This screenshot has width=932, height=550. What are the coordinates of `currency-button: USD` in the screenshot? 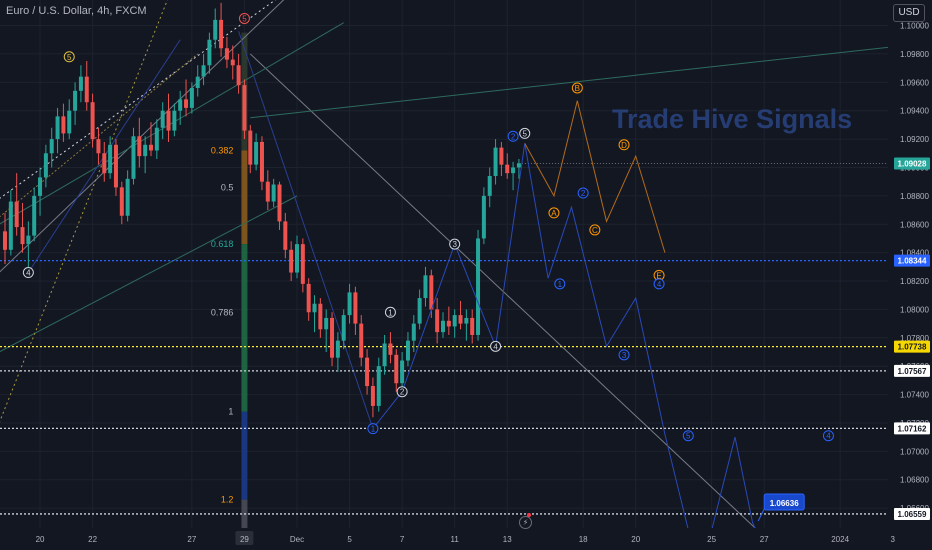 It's located at (909, 13).